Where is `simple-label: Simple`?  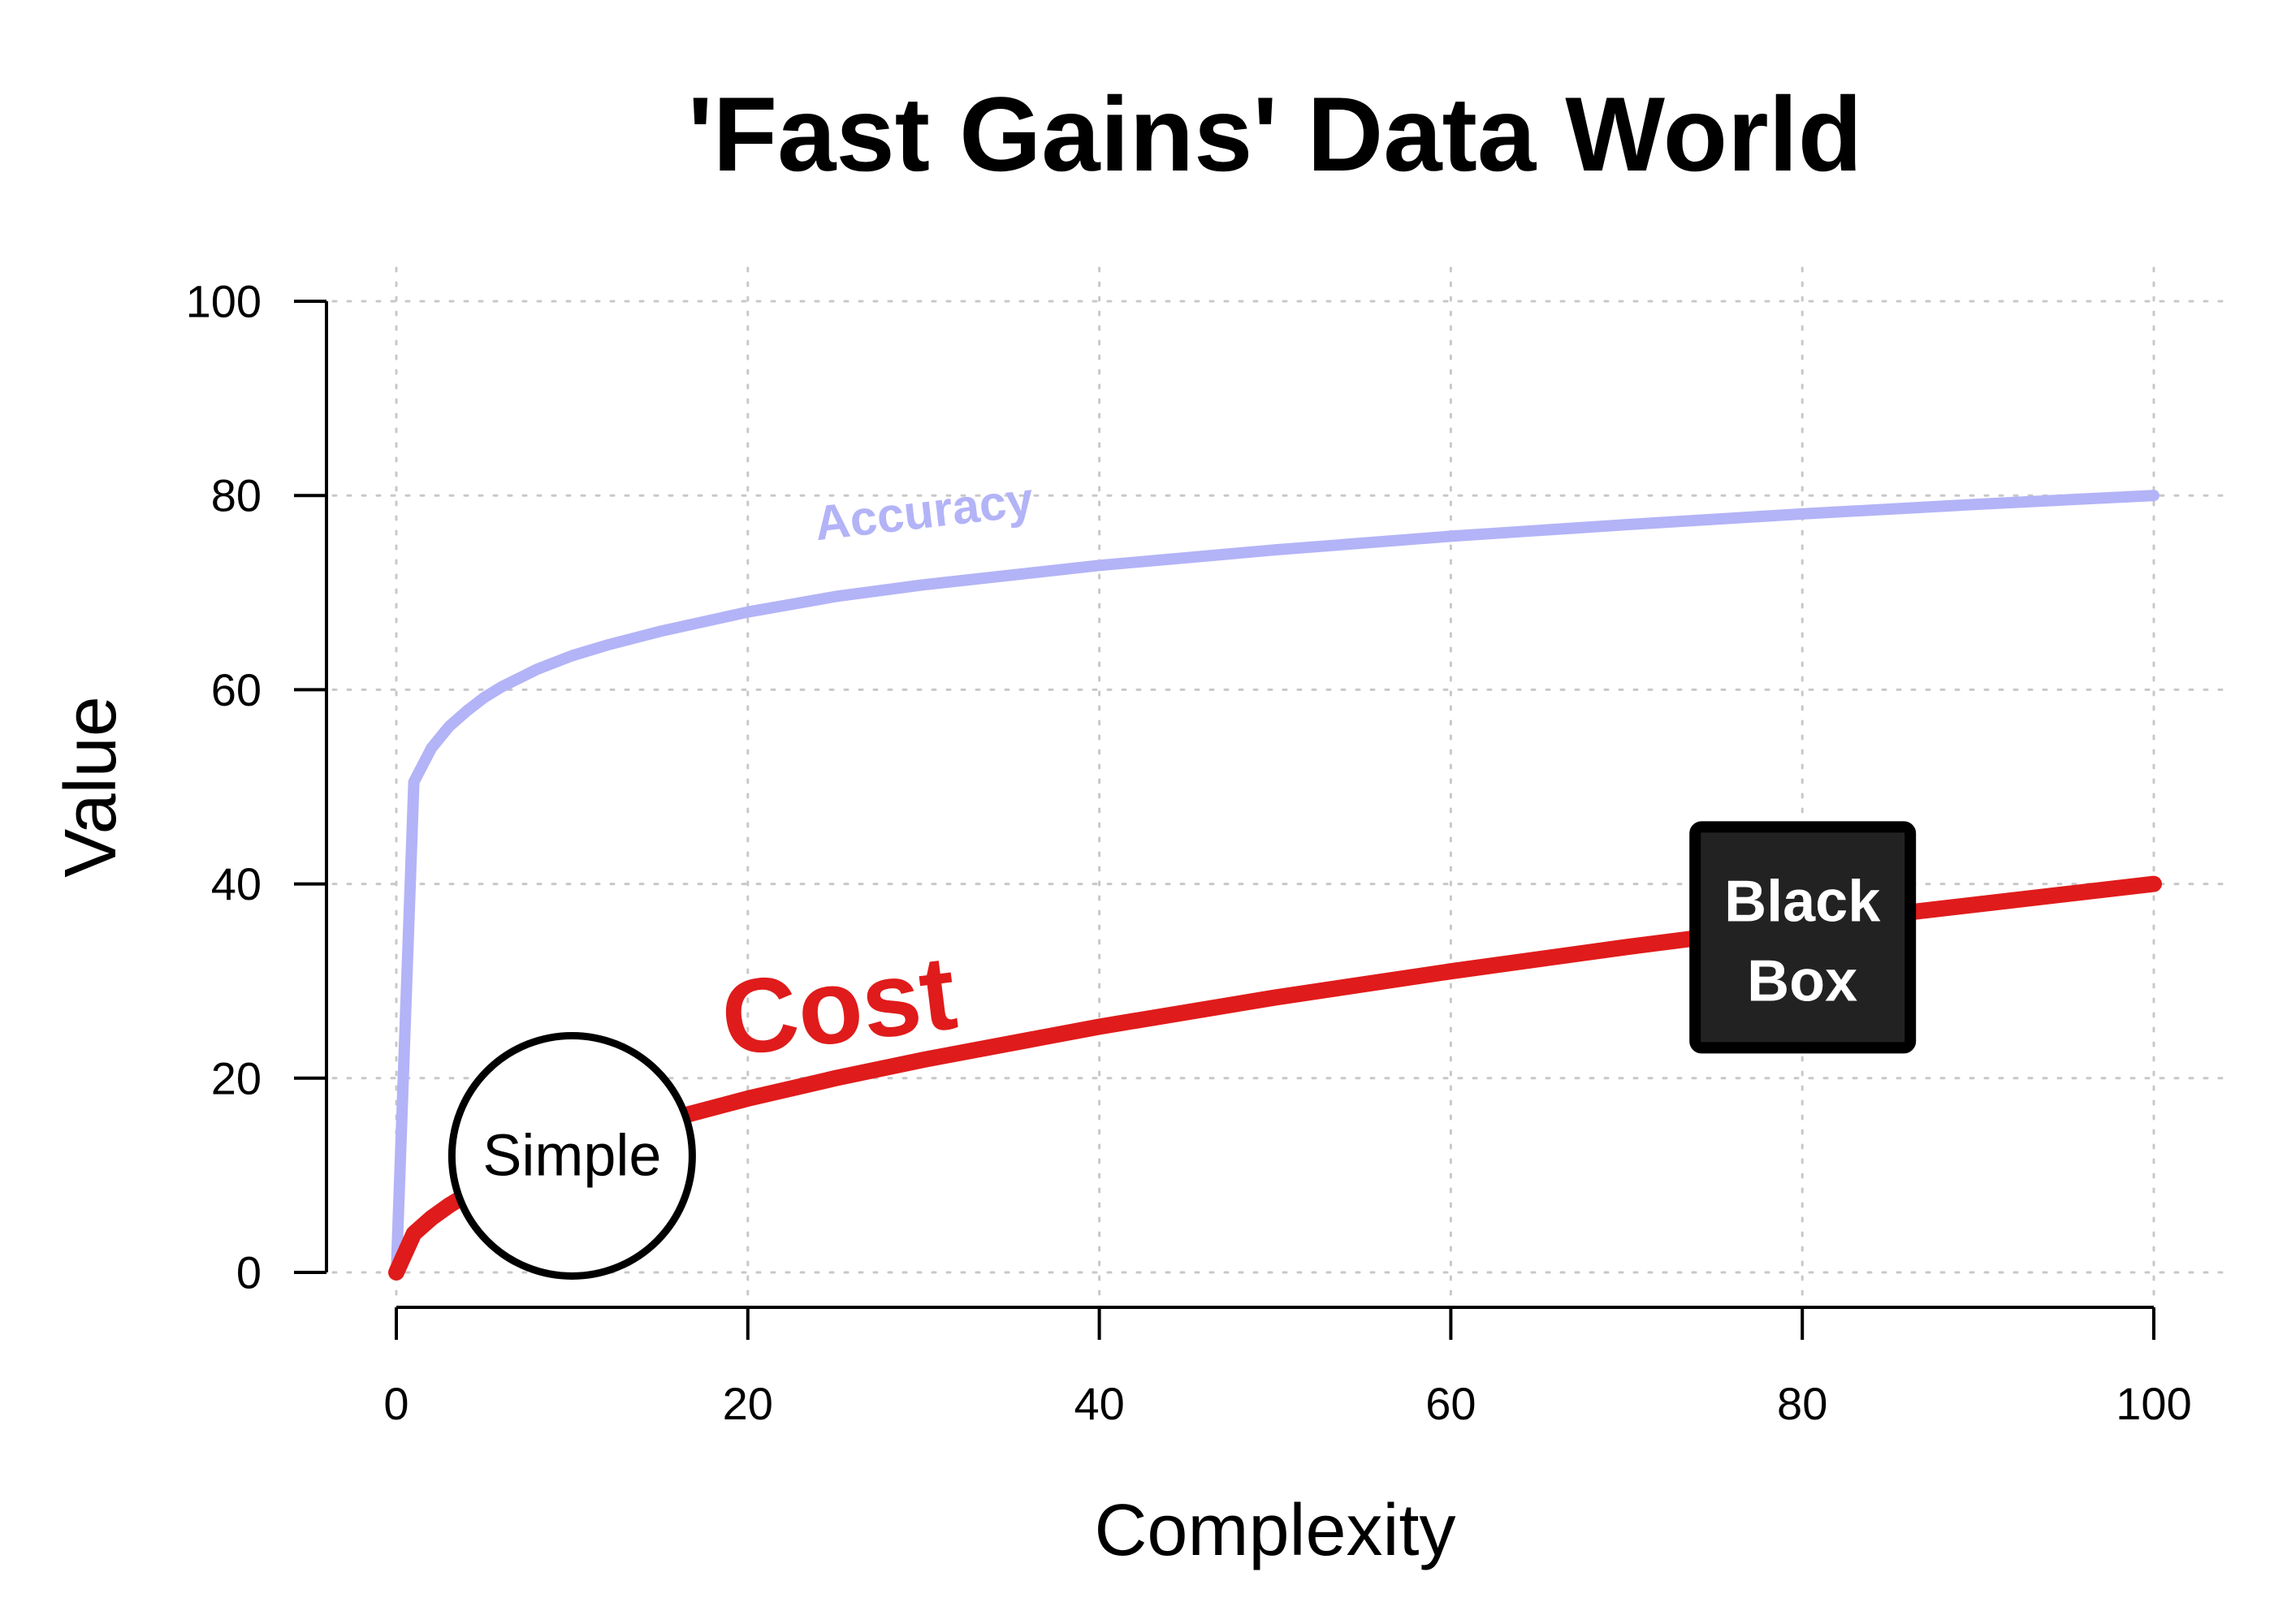 simple-label: Simple is located at coordinates (571, 1156).